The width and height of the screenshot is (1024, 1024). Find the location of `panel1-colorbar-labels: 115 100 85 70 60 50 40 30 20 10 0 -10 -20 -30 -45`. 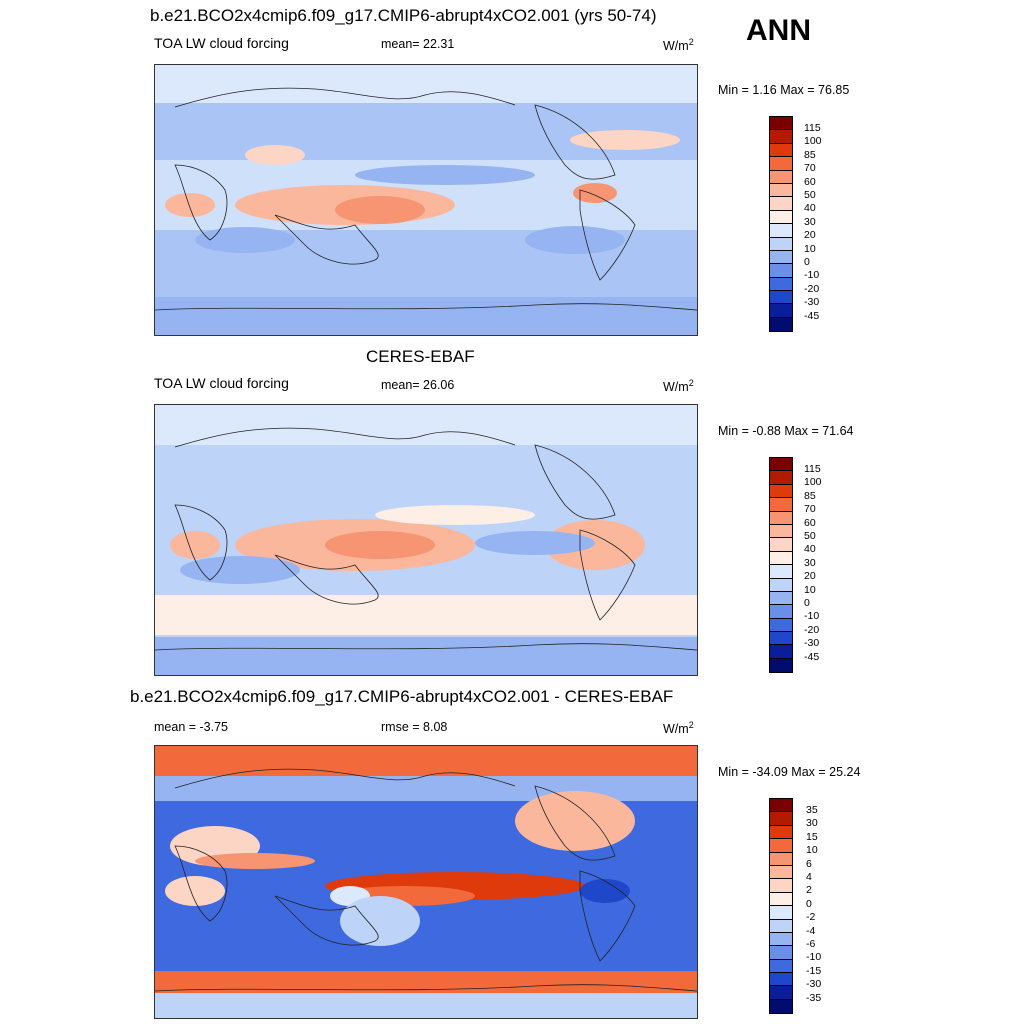

panel1-colorbar-labels: 115 100 85 70 60 50 40 30 20 10 0 -10 -20 -30 -45 is located at coordinates (813, 222).